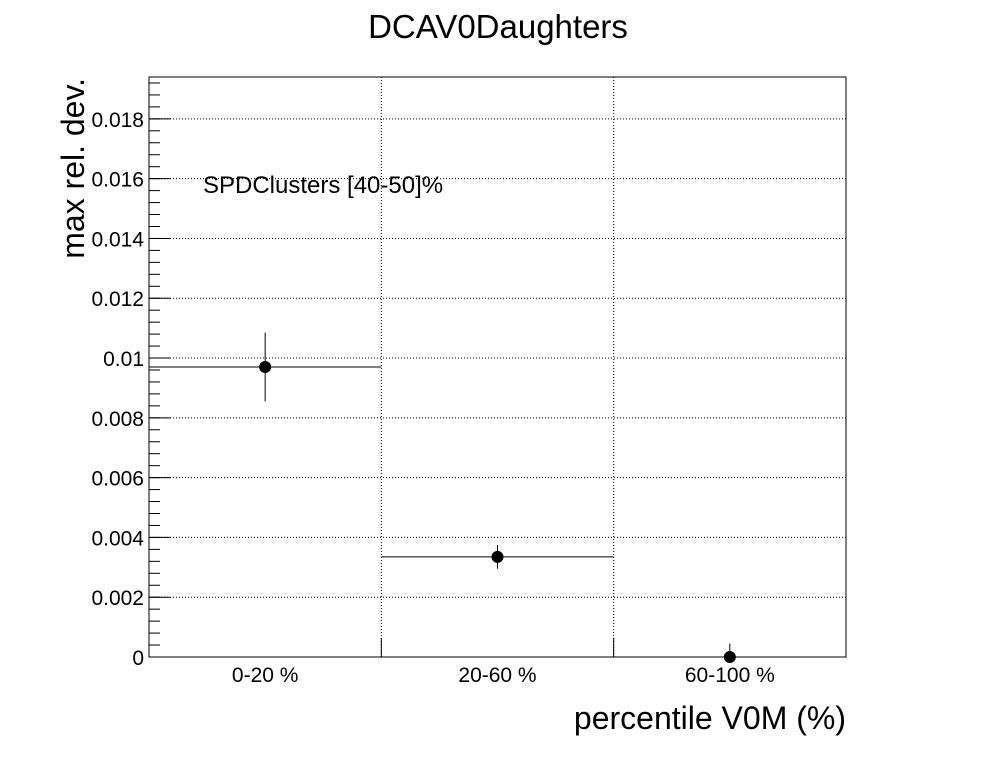  I want to click on x-tick-label: 60-100 %, so click(730, 675).